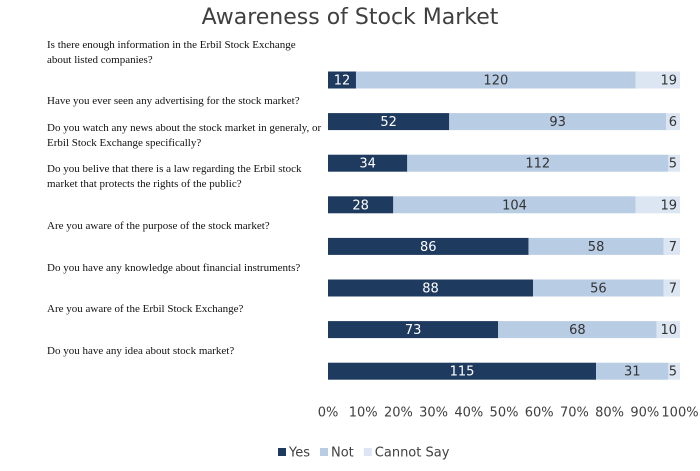  I want to click on legend-label: Not, so click(342, 453).